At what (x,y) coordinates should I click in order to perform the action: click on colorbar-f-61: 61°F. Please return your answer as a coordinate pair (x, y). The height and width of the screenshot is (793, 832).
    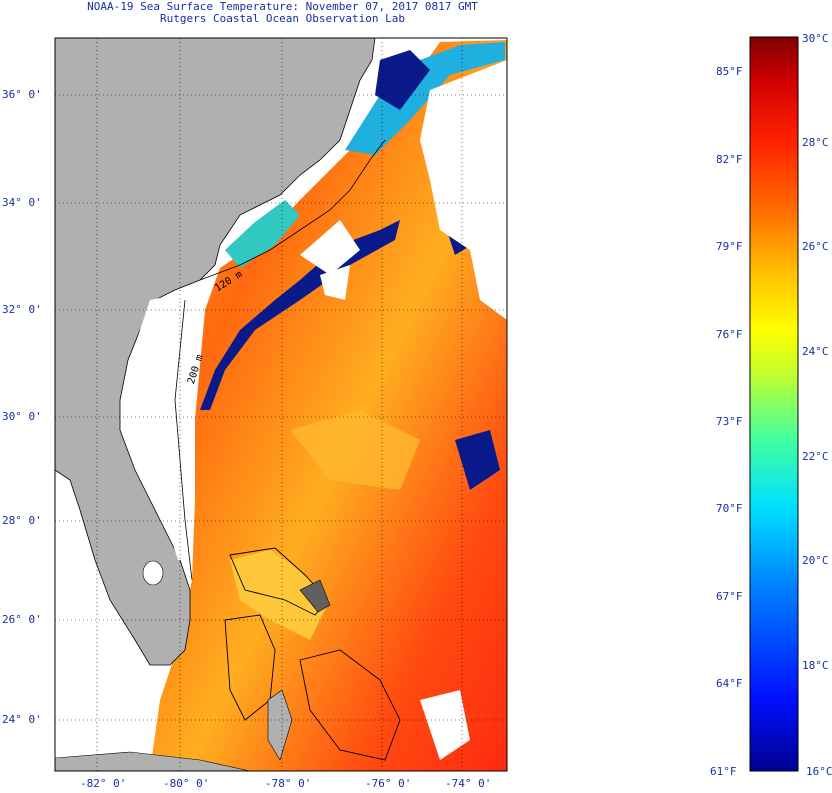
    Looking at the image, I should click on (723, 771).